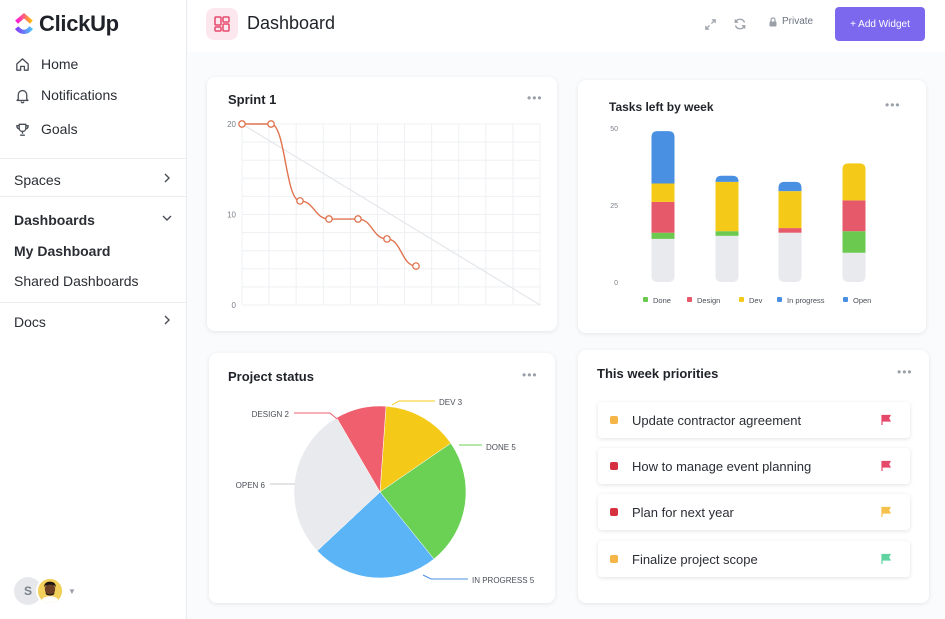 This screenshot has width=945, height=619. Describe the element at coordinates (93, 180) in the screenshot. I see `sidebar-item-spaces: Spaces` at that location.